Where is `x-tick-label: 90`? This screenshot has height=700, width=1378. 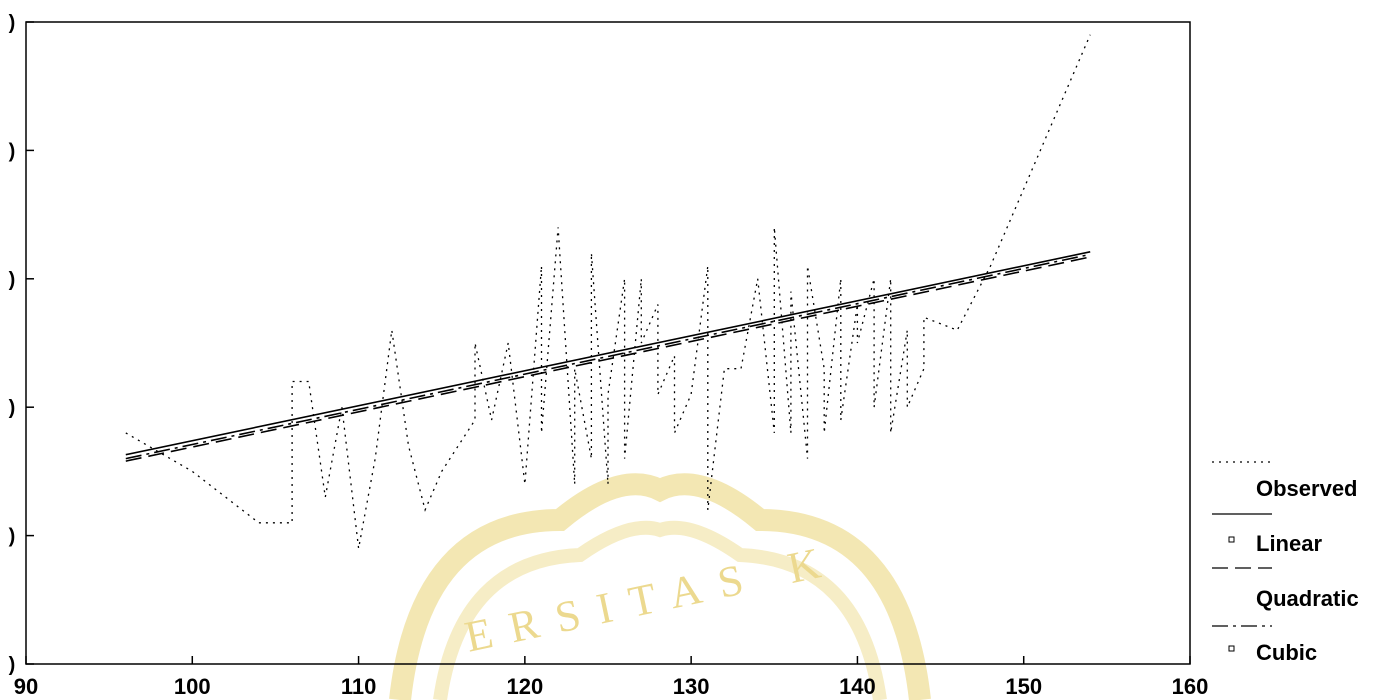
x-tick-label: 90 is located at coordinates (26, 686).